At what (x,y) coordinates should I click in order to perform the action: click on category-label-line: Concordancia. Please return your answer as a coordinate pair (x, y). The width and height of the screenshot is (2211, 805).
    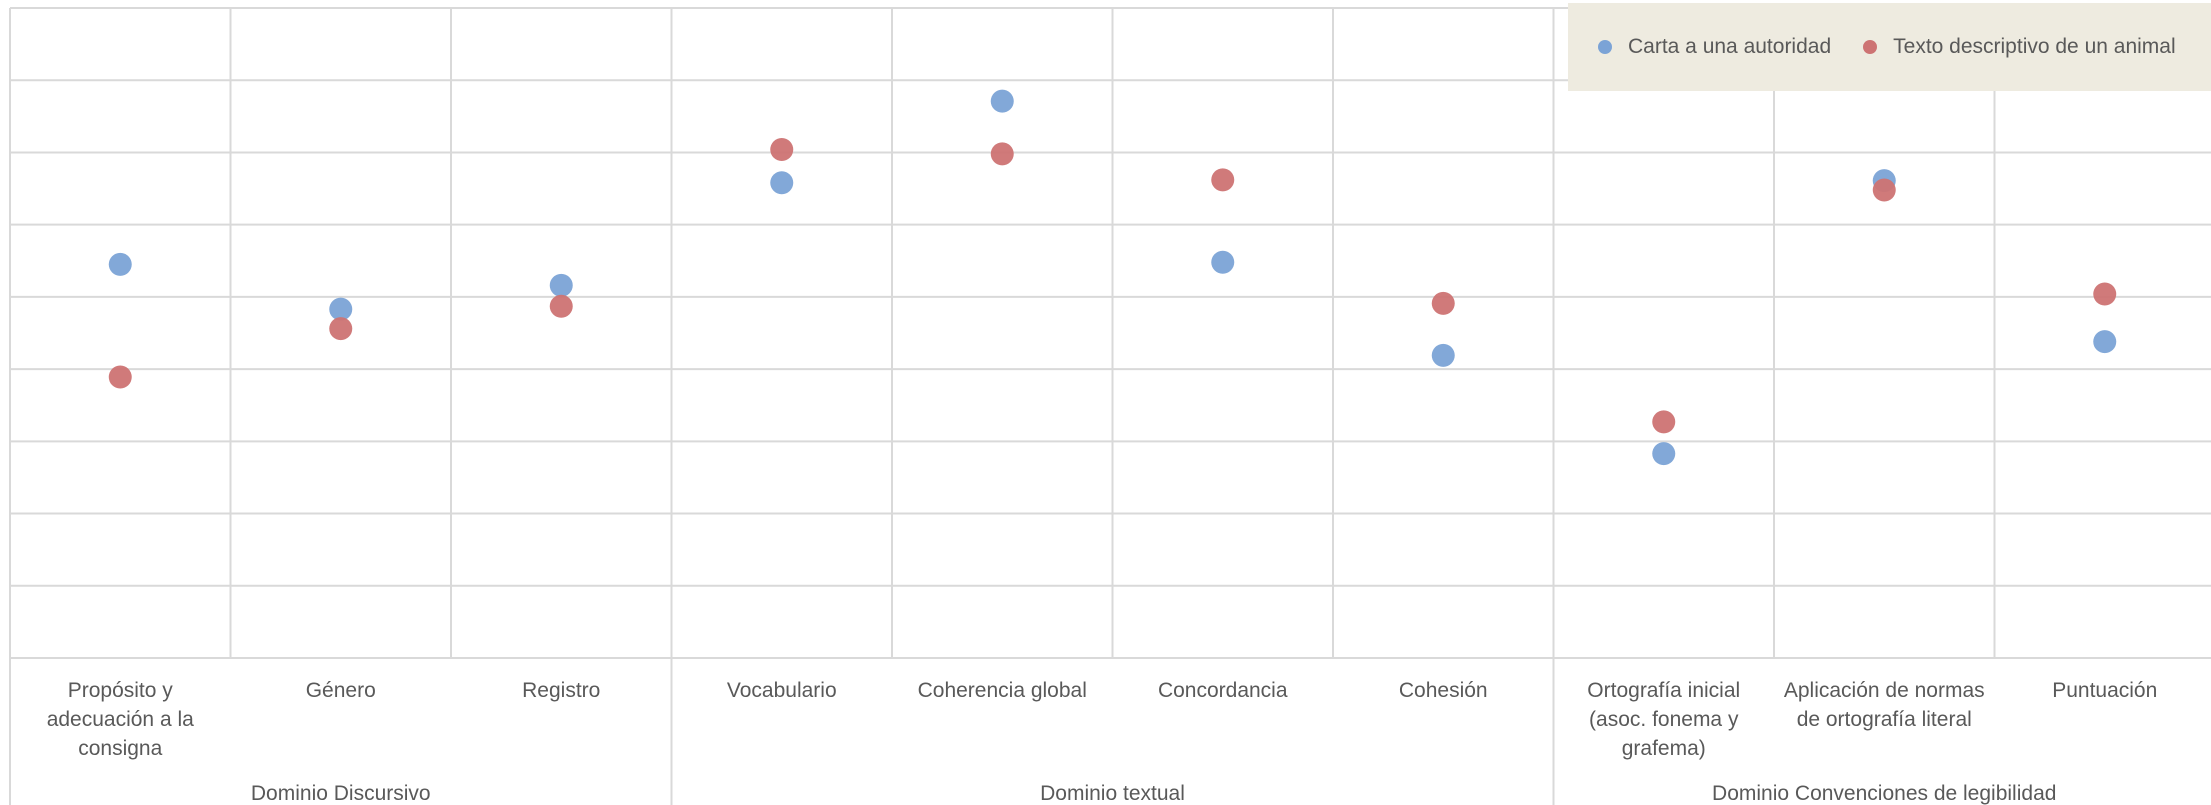
    Looking at the image, I should click on (1223, 690).